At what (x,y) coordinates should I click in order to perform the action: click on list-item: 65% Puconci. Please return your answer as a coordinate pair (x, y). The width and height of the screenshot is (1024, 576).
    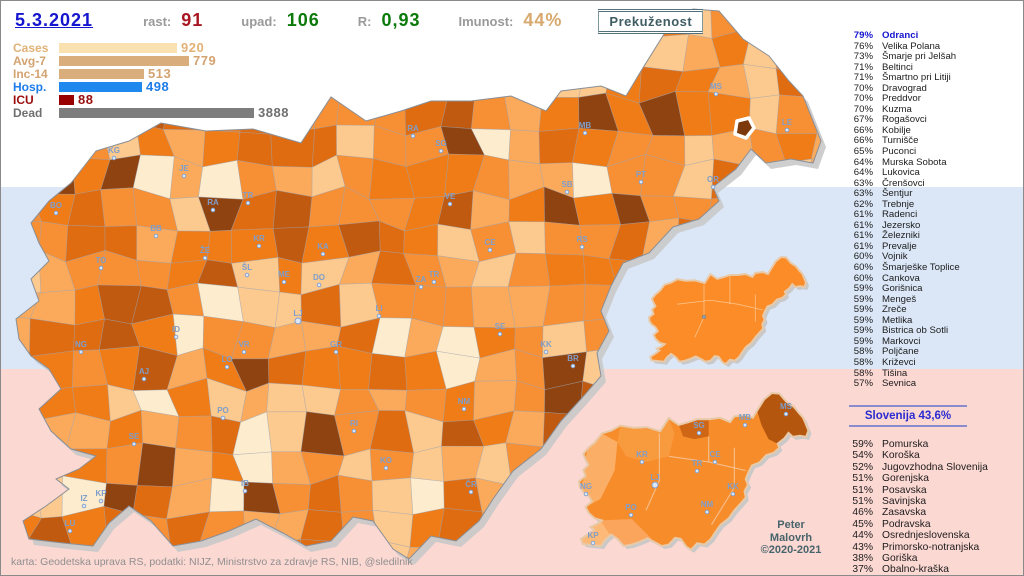
    Looking at the image, I should click on (935, 152).